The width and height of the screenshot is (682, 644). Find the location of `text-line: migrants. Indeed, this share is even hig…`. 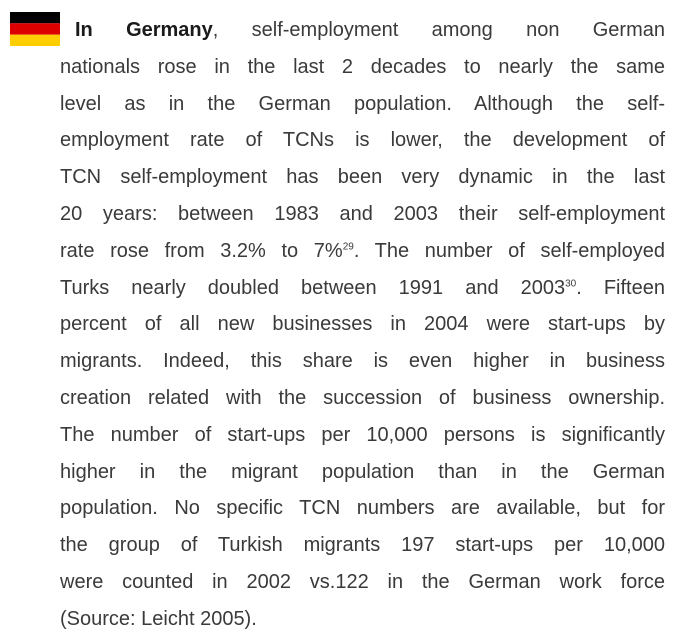

text-line: migrants. Indeed, this share is even hig… is located at coordinates (362, 361).